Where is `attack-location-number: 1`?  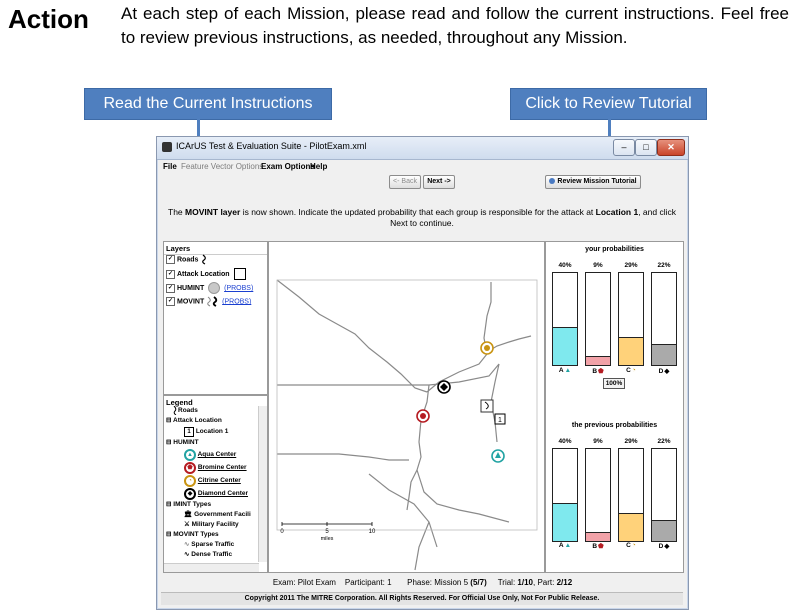 attack-location-number: 1 is located at coordinates (500, 420).